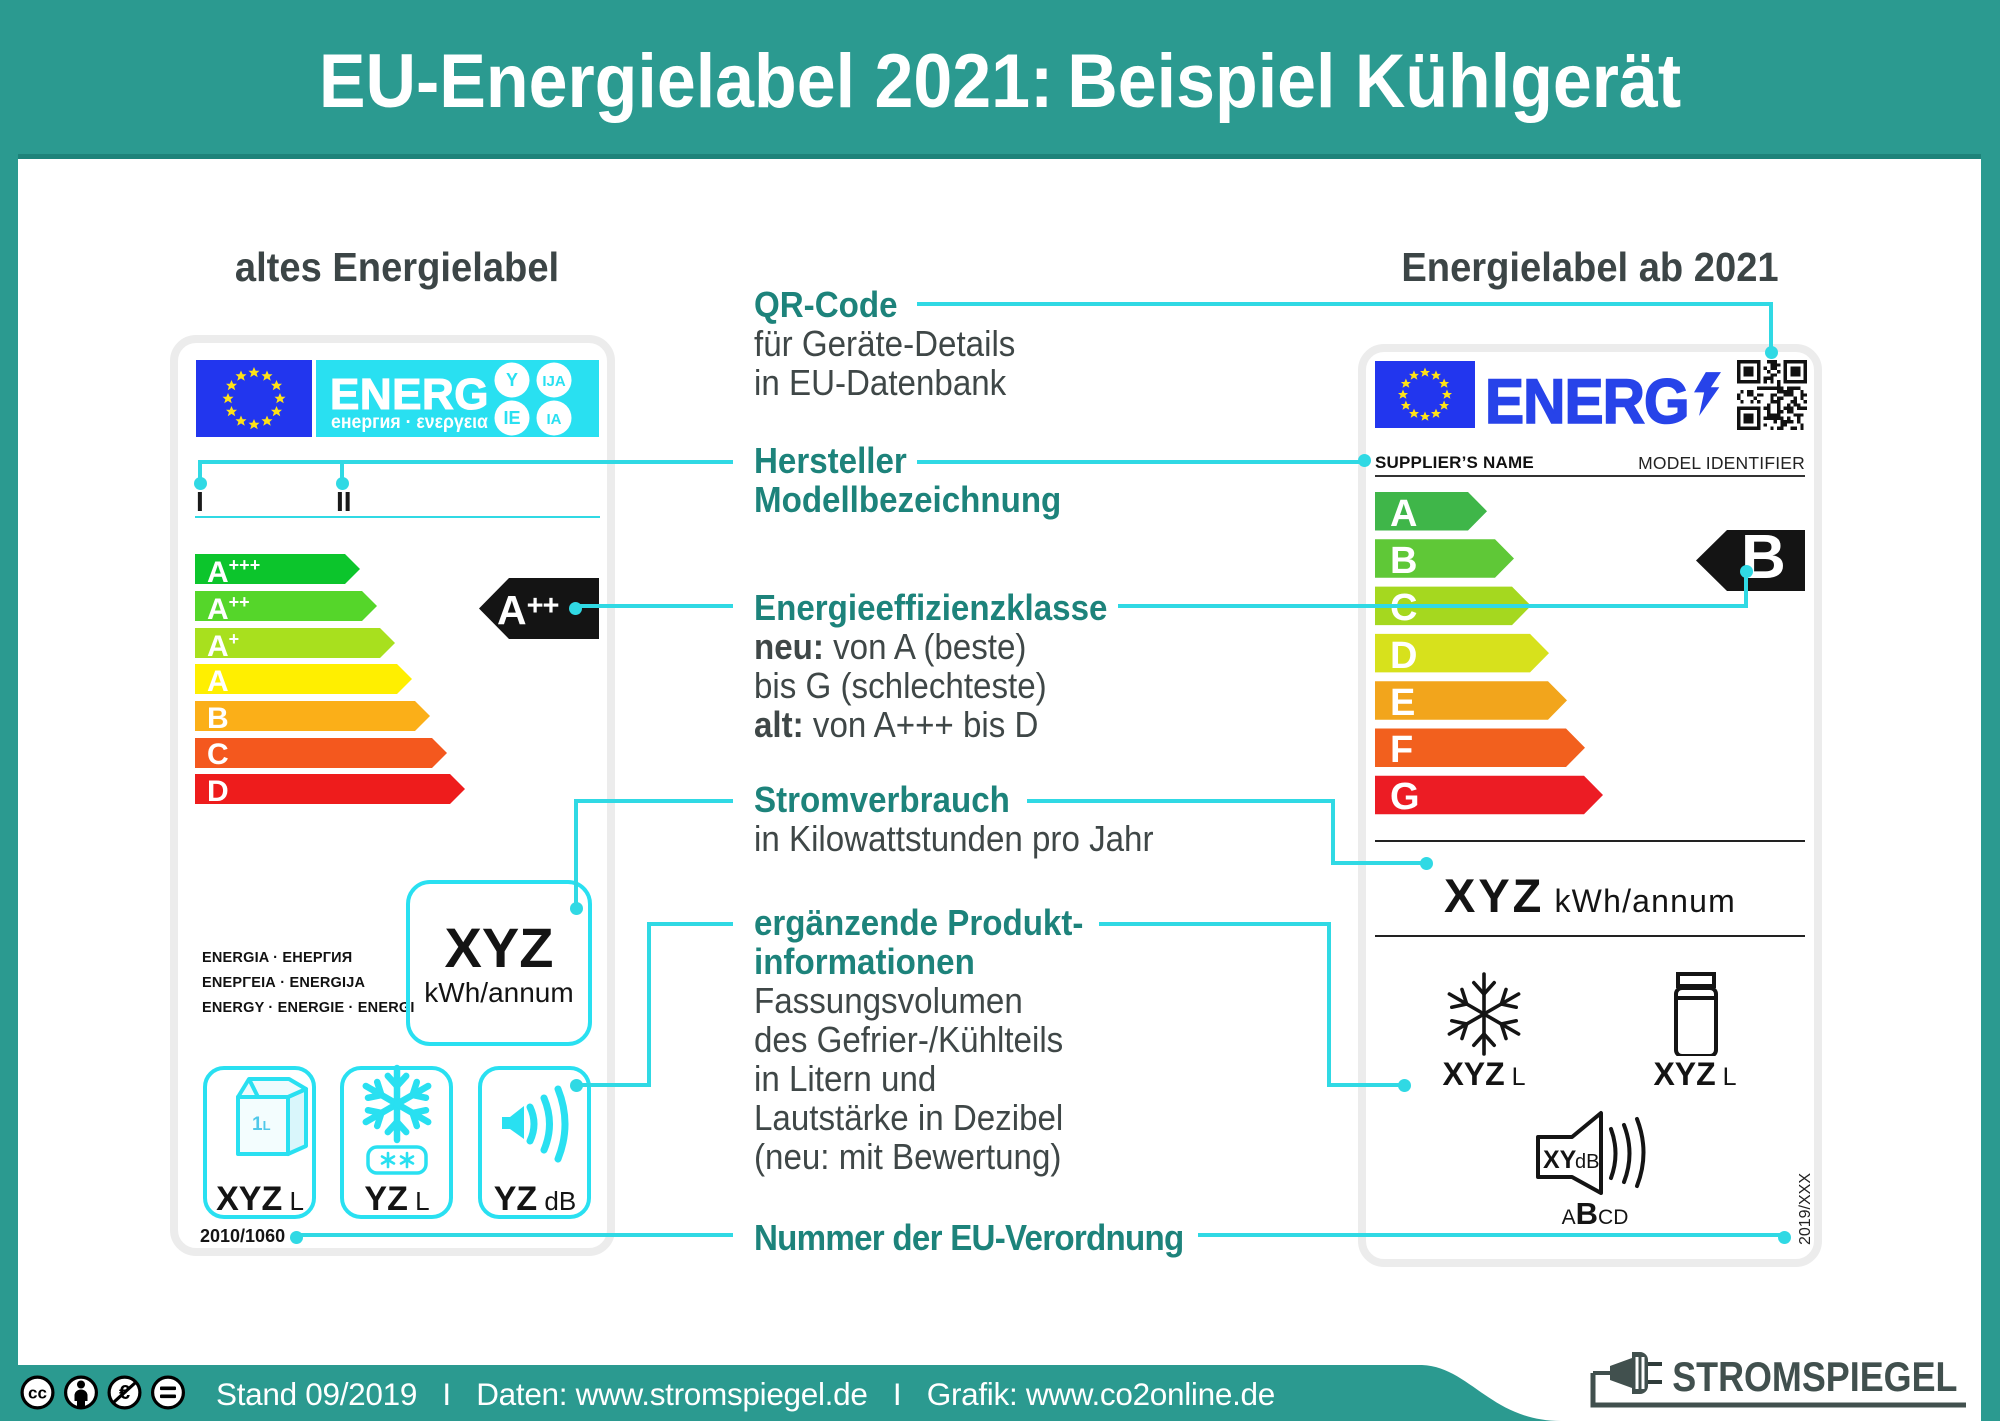  I want to click on svg-text: IE, so click(511, 418).